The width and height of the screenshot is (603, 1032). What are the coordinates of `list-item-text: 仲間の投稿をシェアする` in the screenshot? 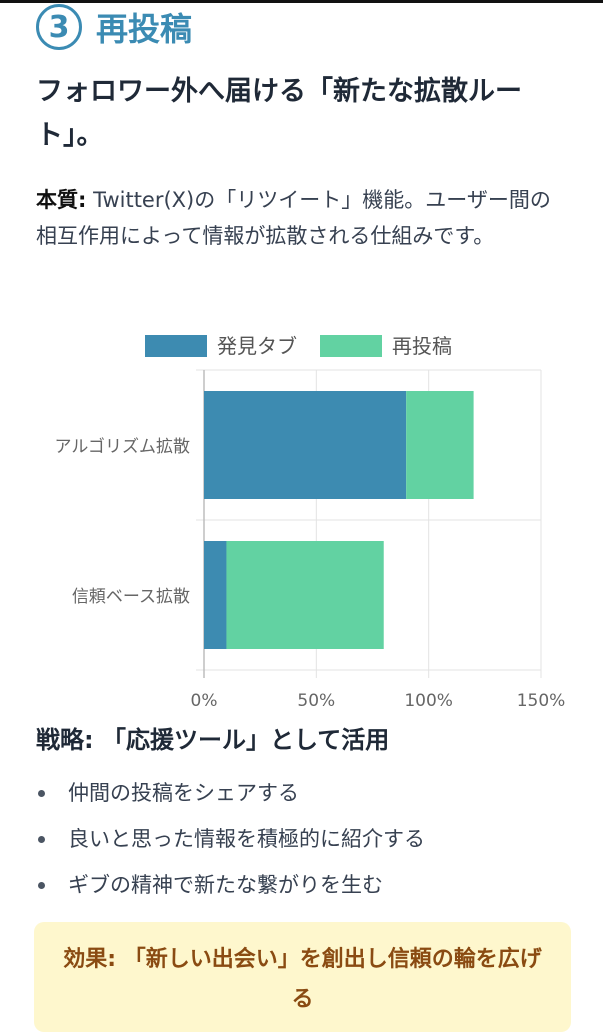 It's located at (183, 793).